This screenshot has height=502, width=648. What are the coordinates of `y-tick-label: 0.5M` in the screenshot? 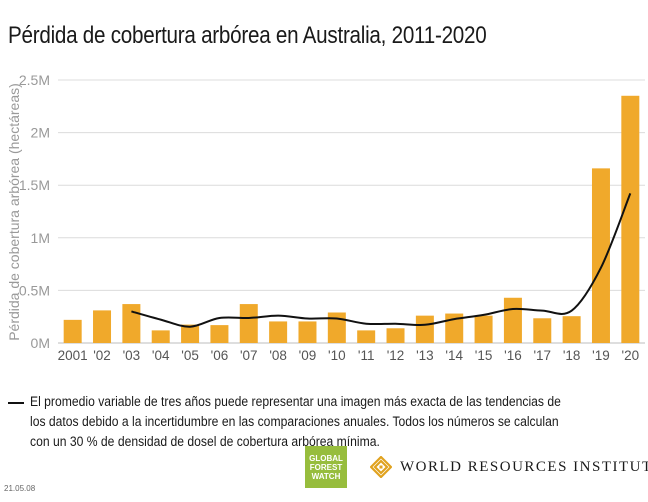 It's located at (34, 290).